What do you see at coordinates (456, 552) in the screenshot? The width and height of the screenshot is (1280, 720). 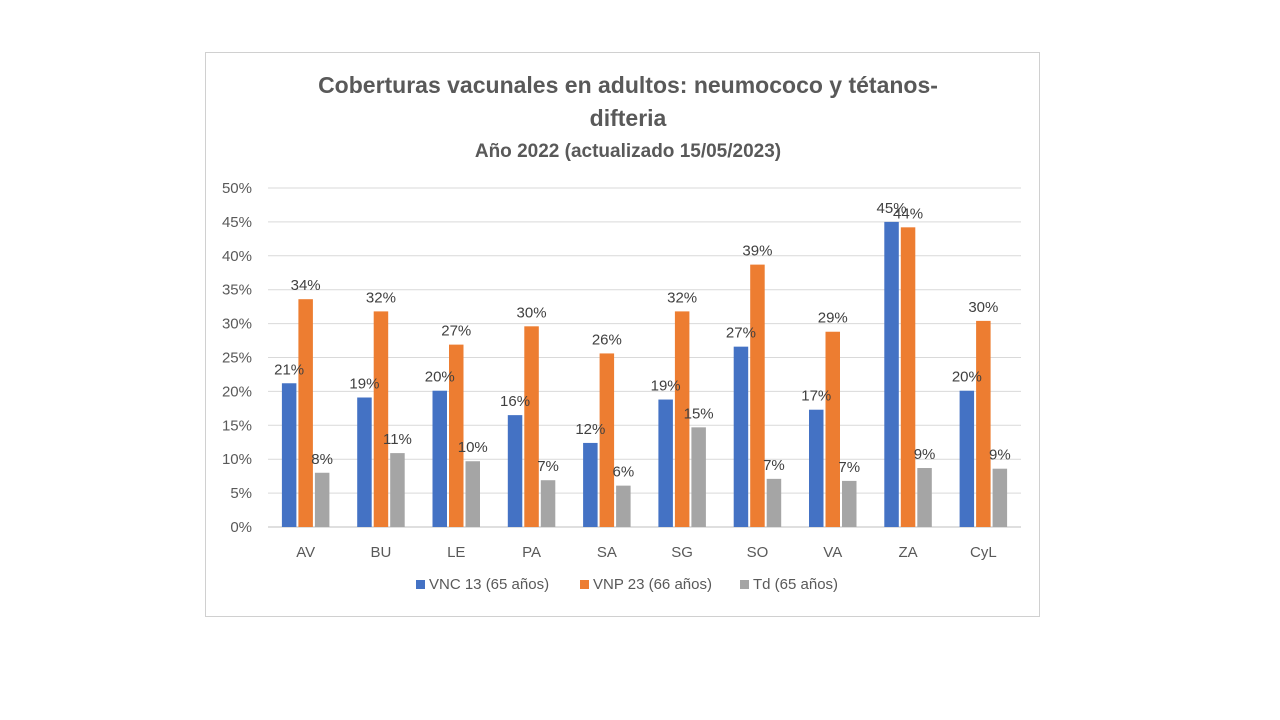 I see `x-tick-label: LE` at bounding box center [456, 552].